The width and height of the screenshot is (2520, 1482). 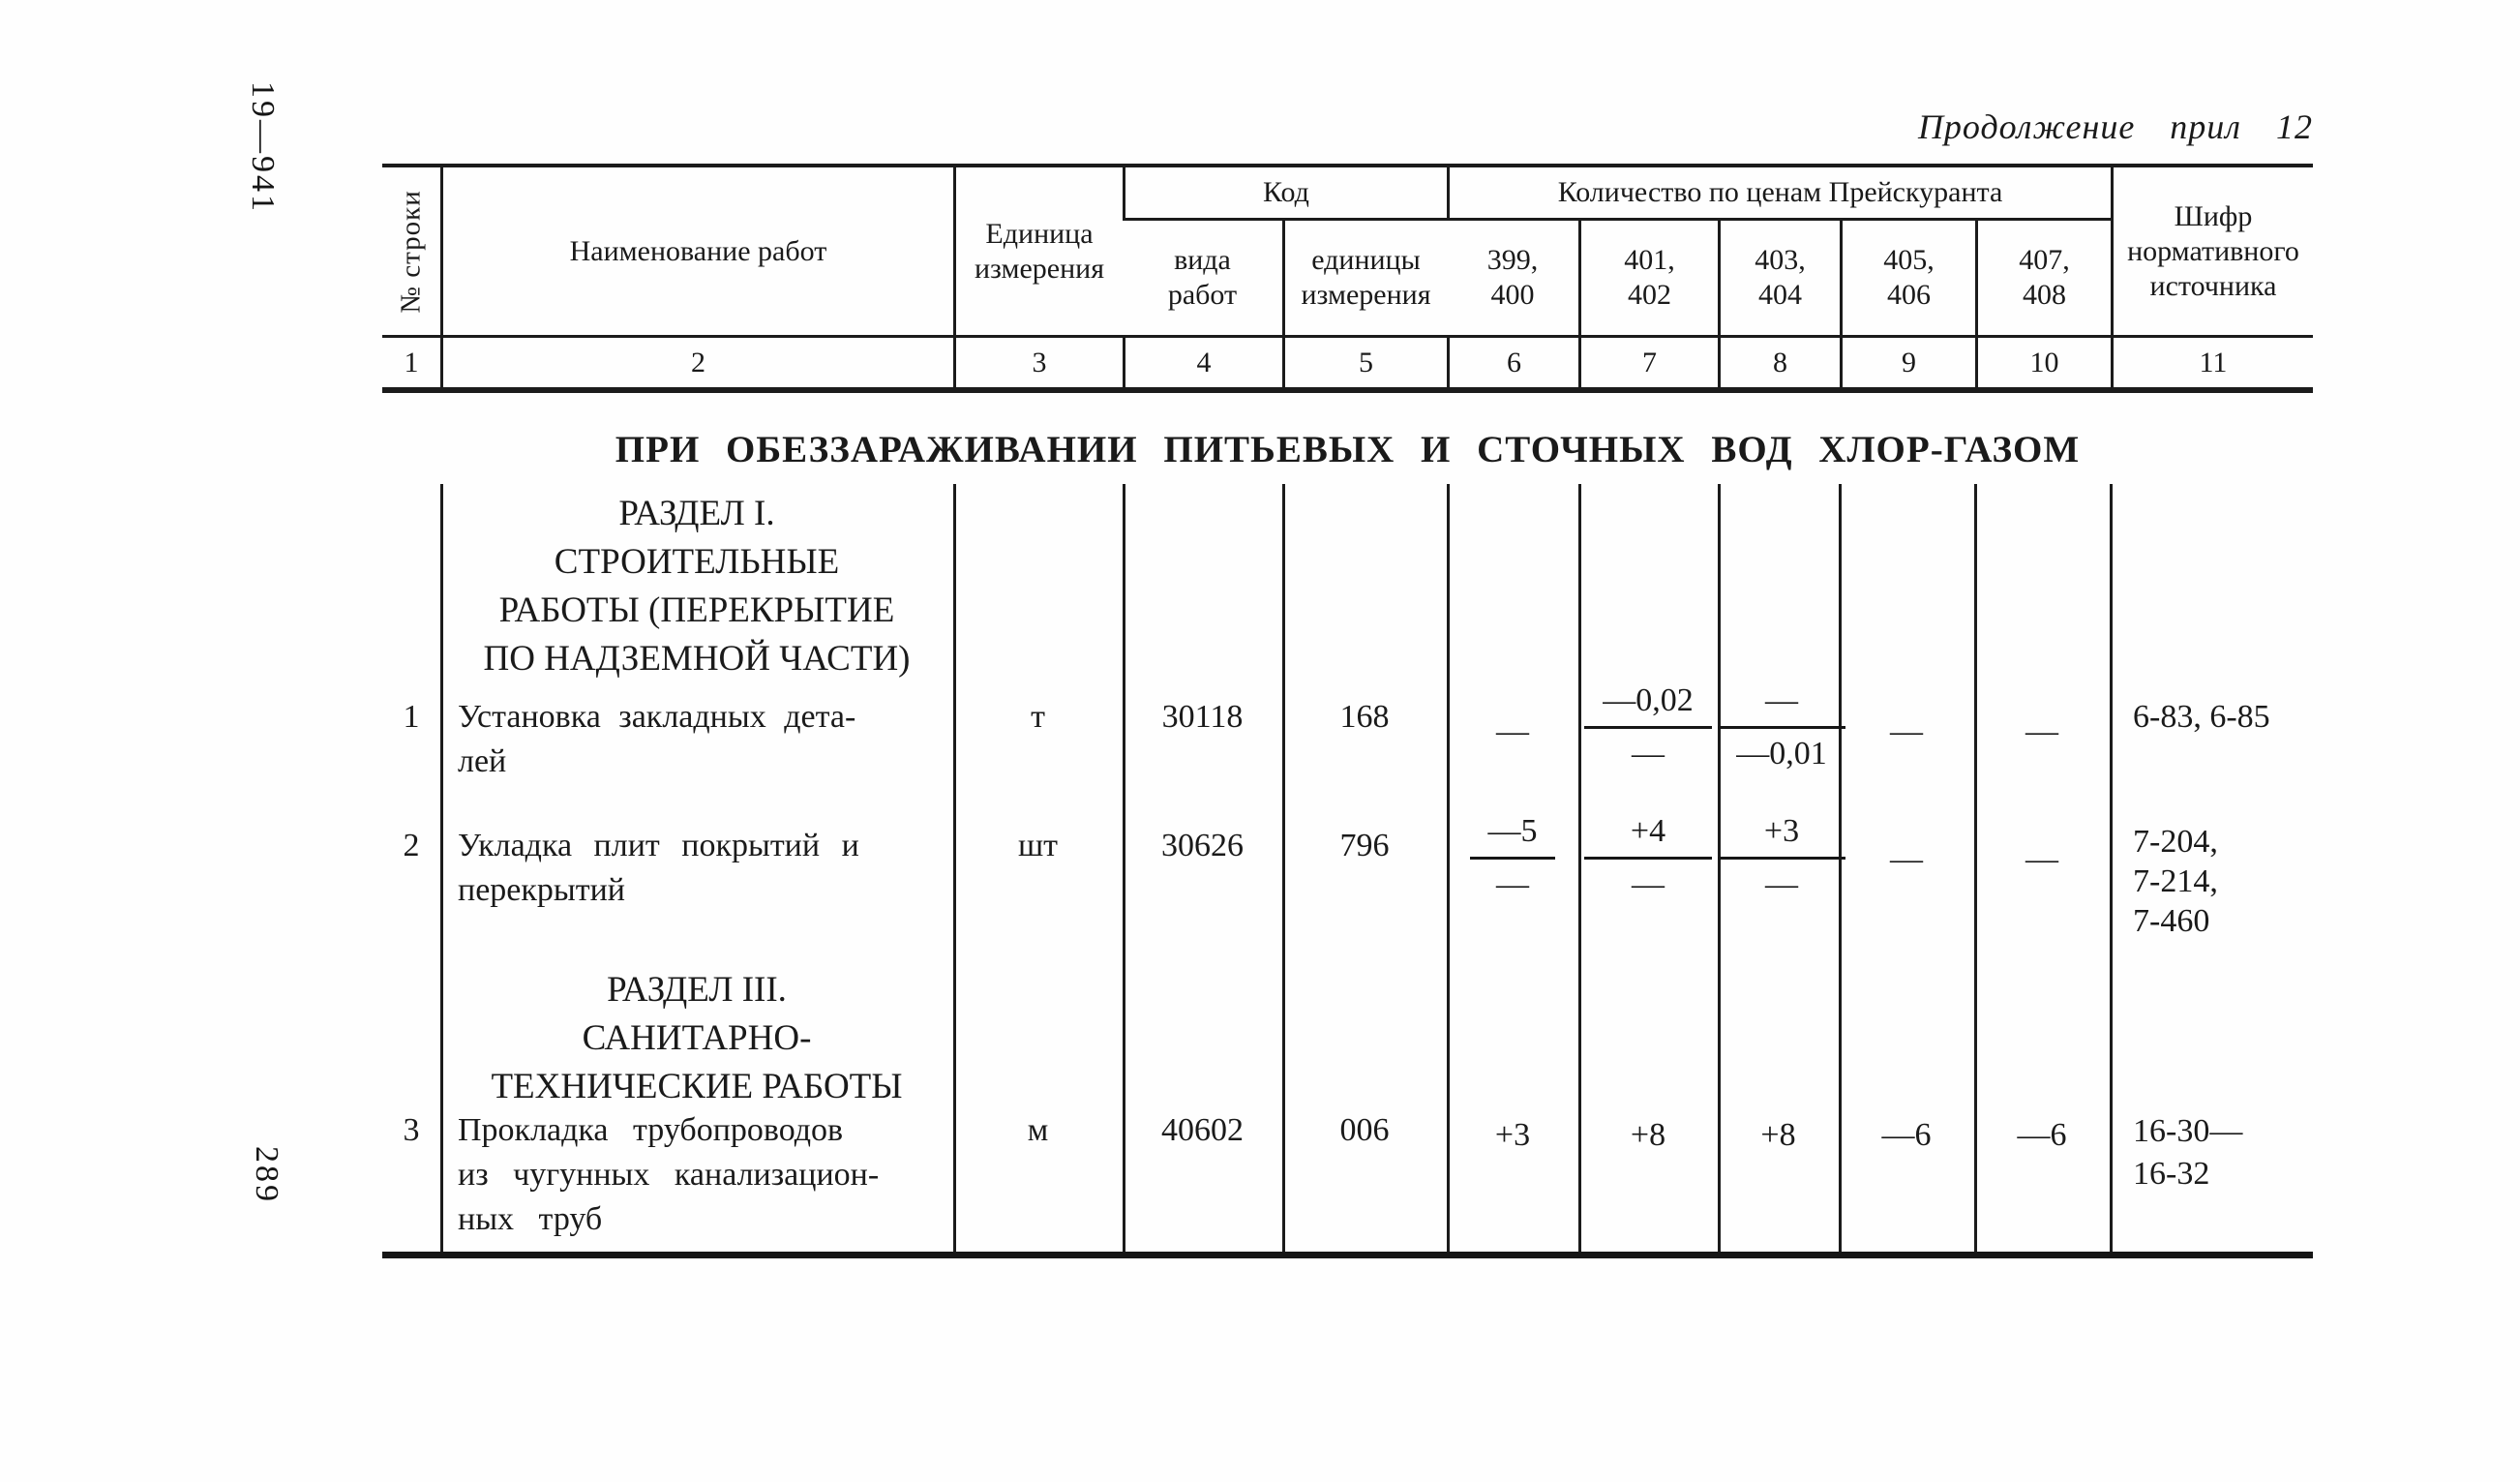 I want to click on fraction: —5 —, so click(x=1513, y=858).